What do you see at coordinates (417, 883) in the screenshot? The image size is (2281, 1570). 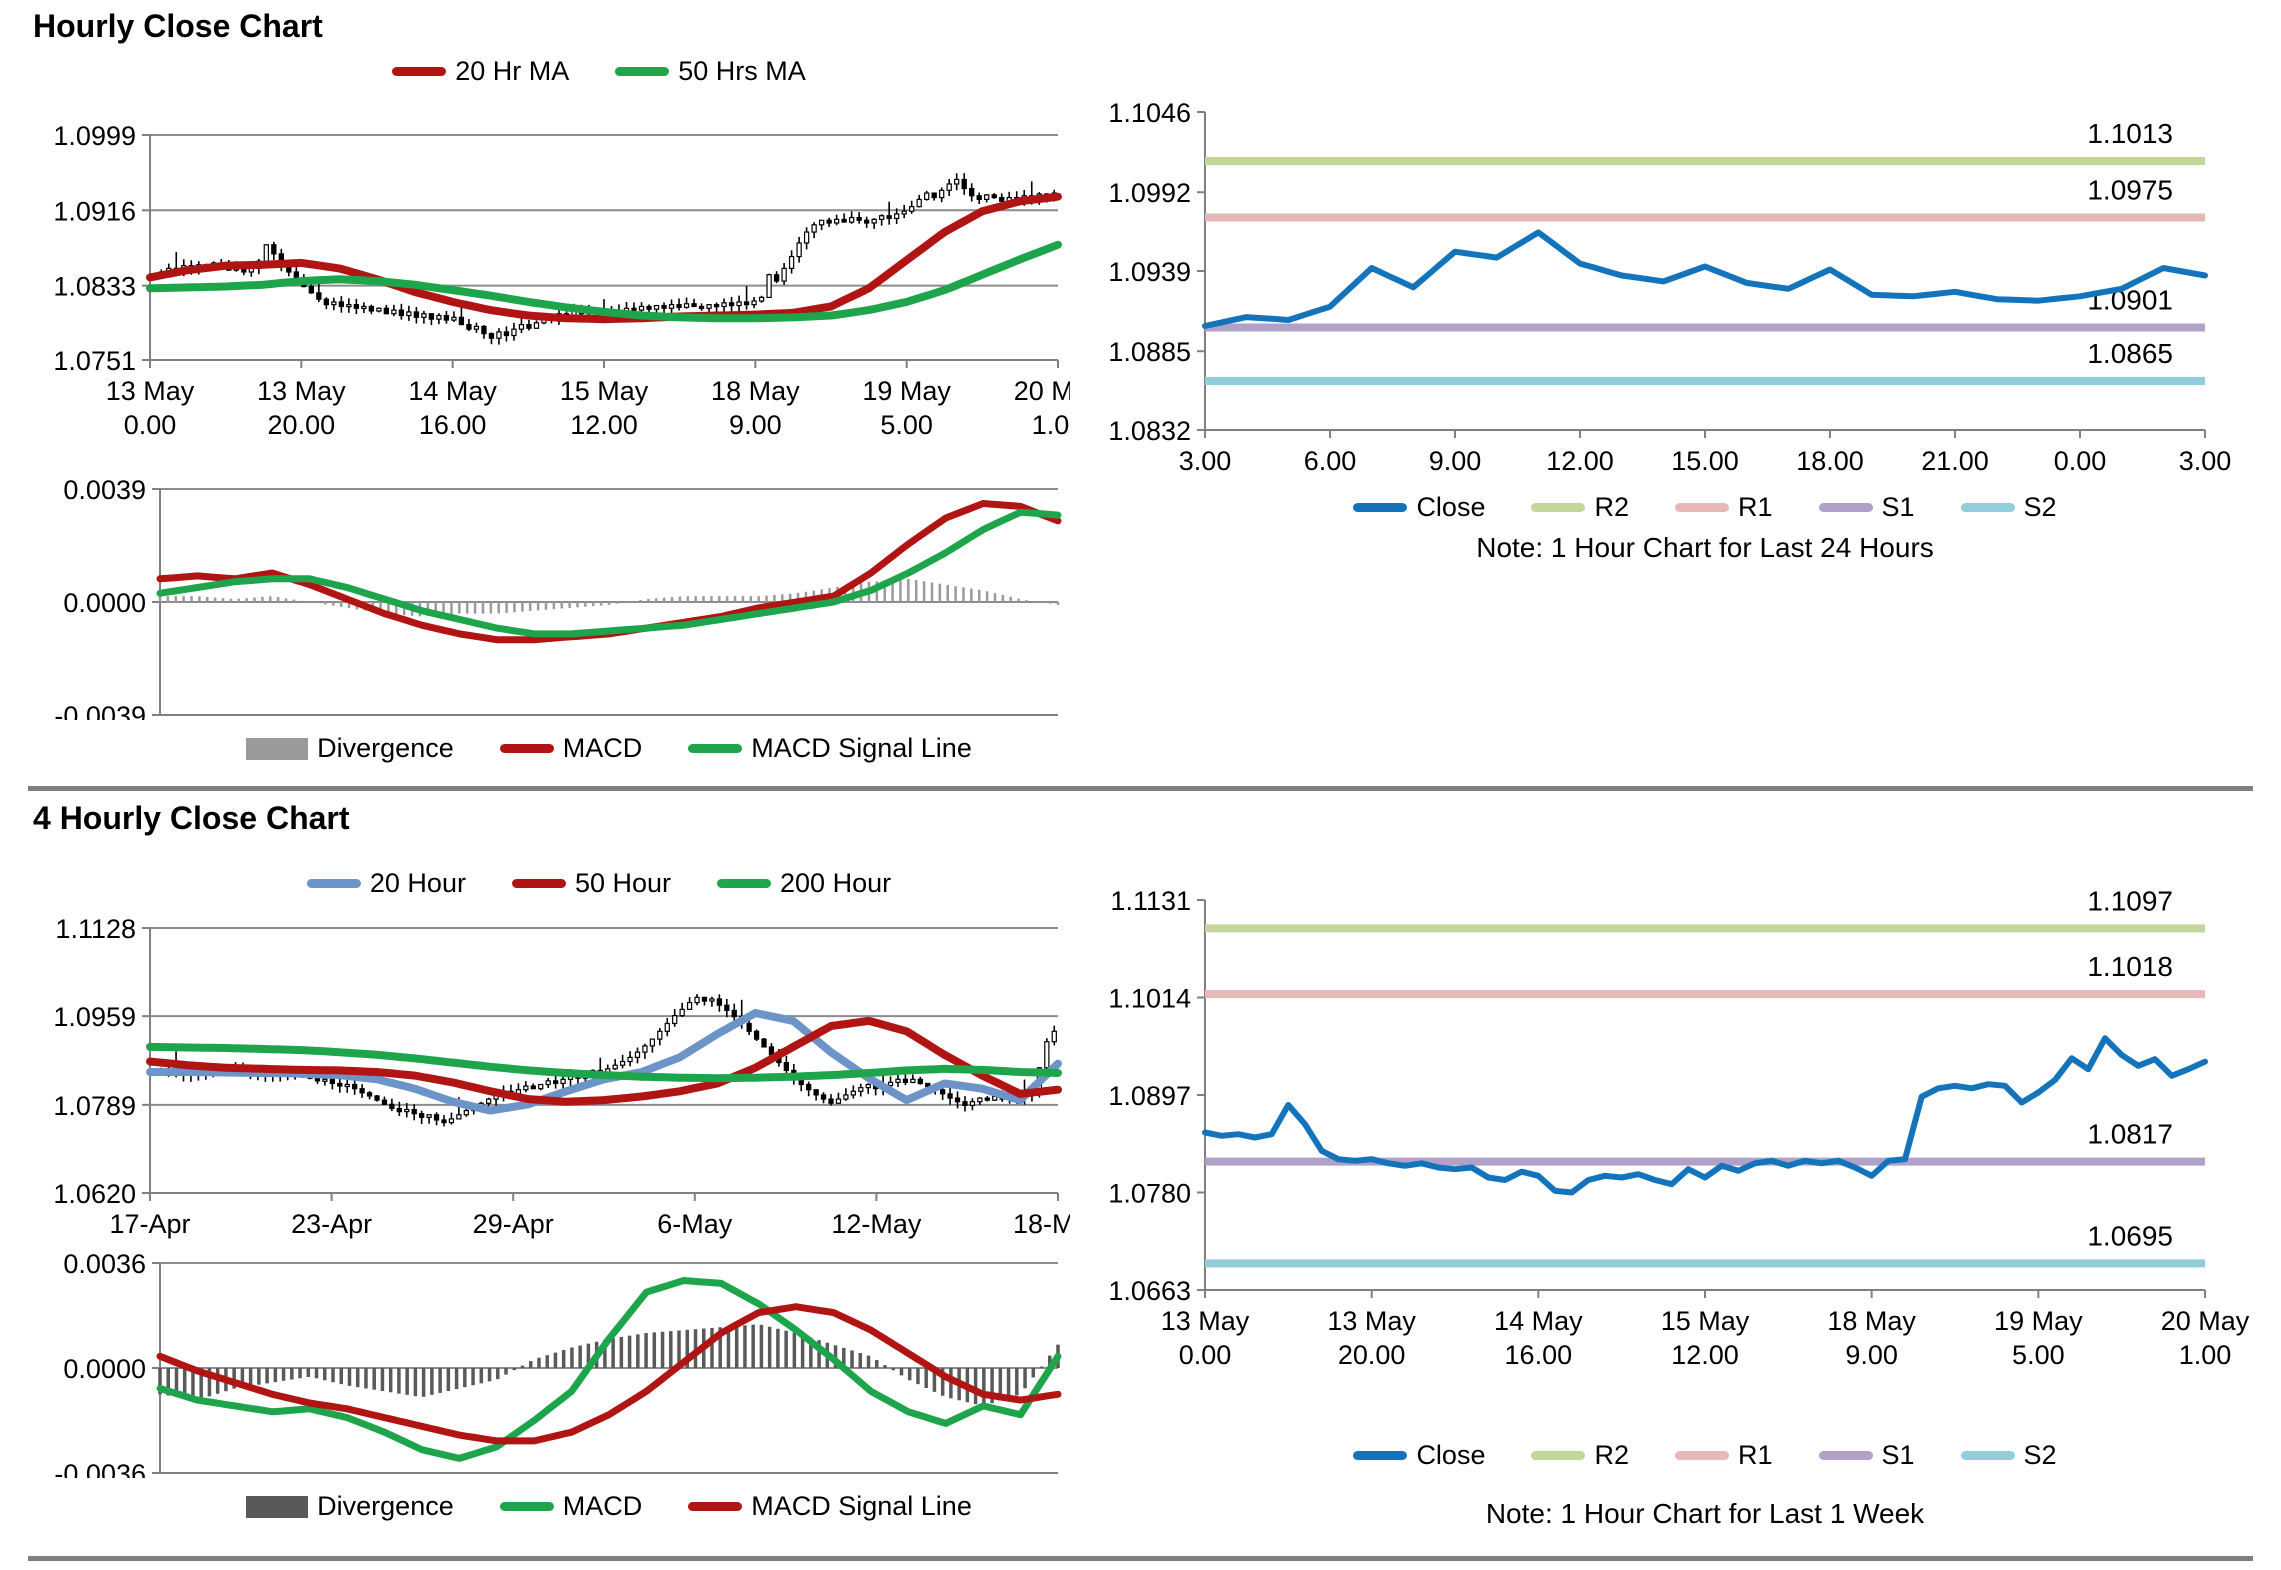 I see `legend-label: 20 Hour` at bounding box center [417, 883].